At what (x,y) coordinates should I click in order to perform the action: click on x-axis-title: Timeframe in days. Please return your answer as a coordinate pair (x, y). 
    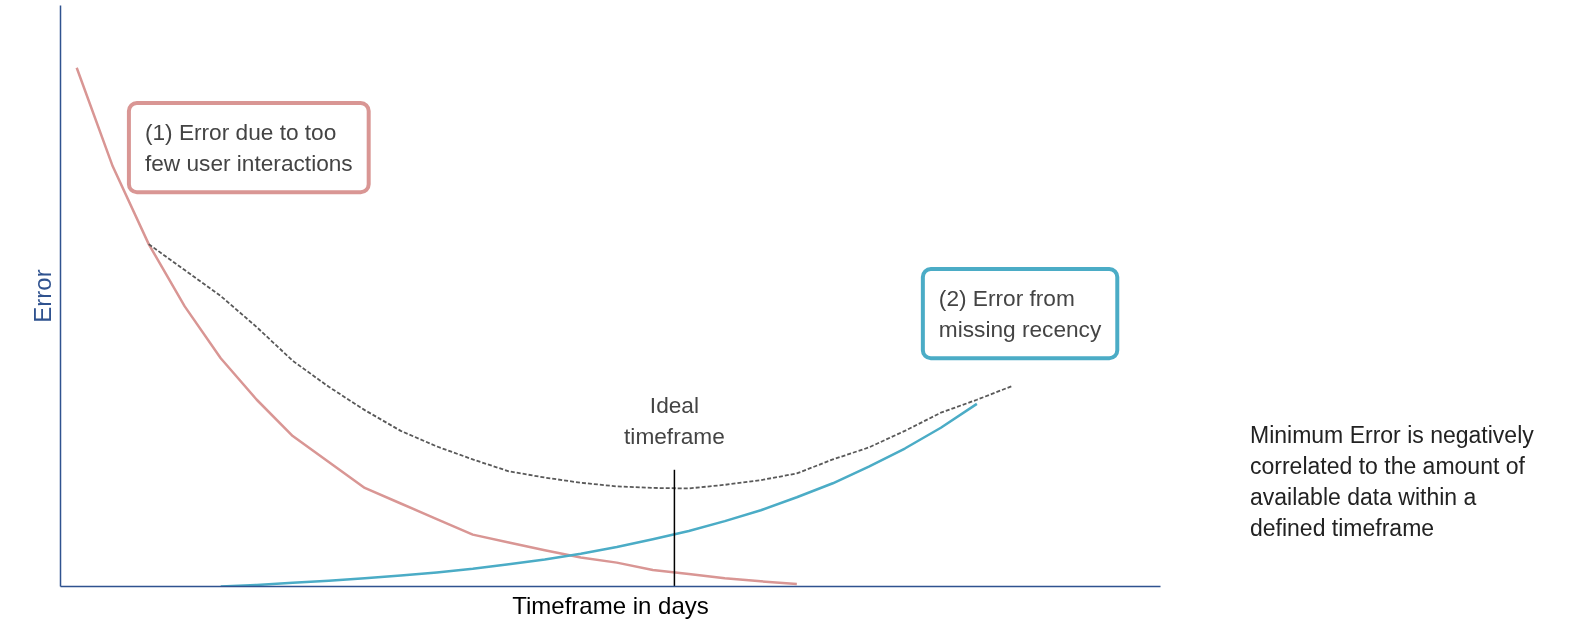
    Looking at the image, I should click on (610, 605).